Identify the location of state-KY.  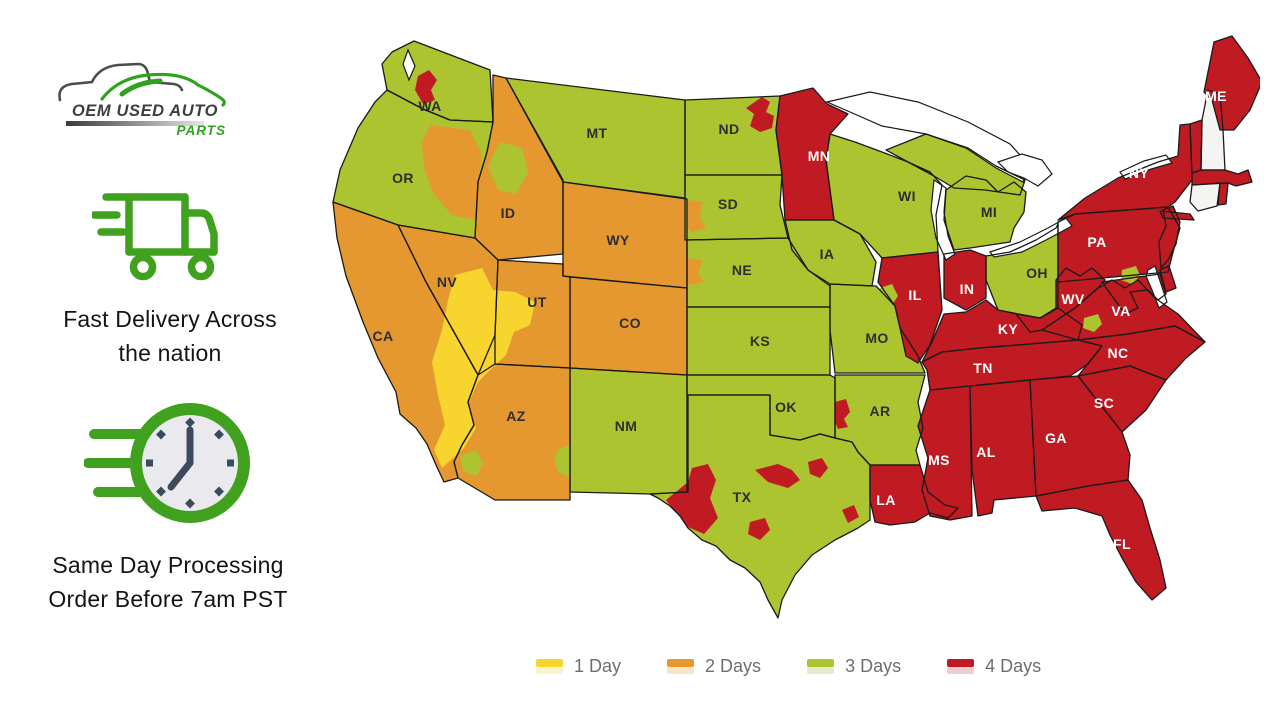
(1002, 331).